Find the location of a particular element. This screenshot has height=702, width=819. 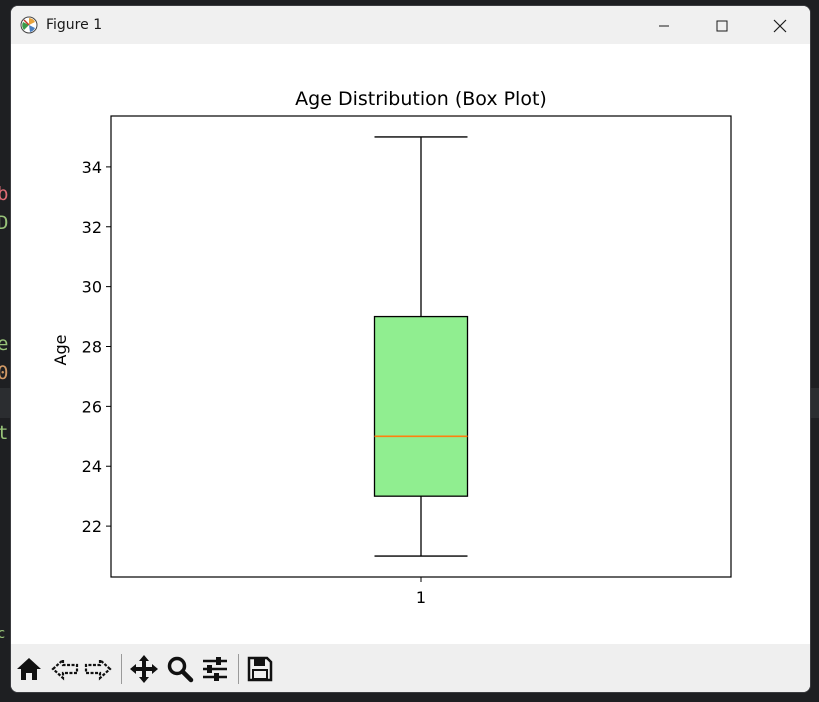

configure-subplots-button is located at coordinates (215, 669).